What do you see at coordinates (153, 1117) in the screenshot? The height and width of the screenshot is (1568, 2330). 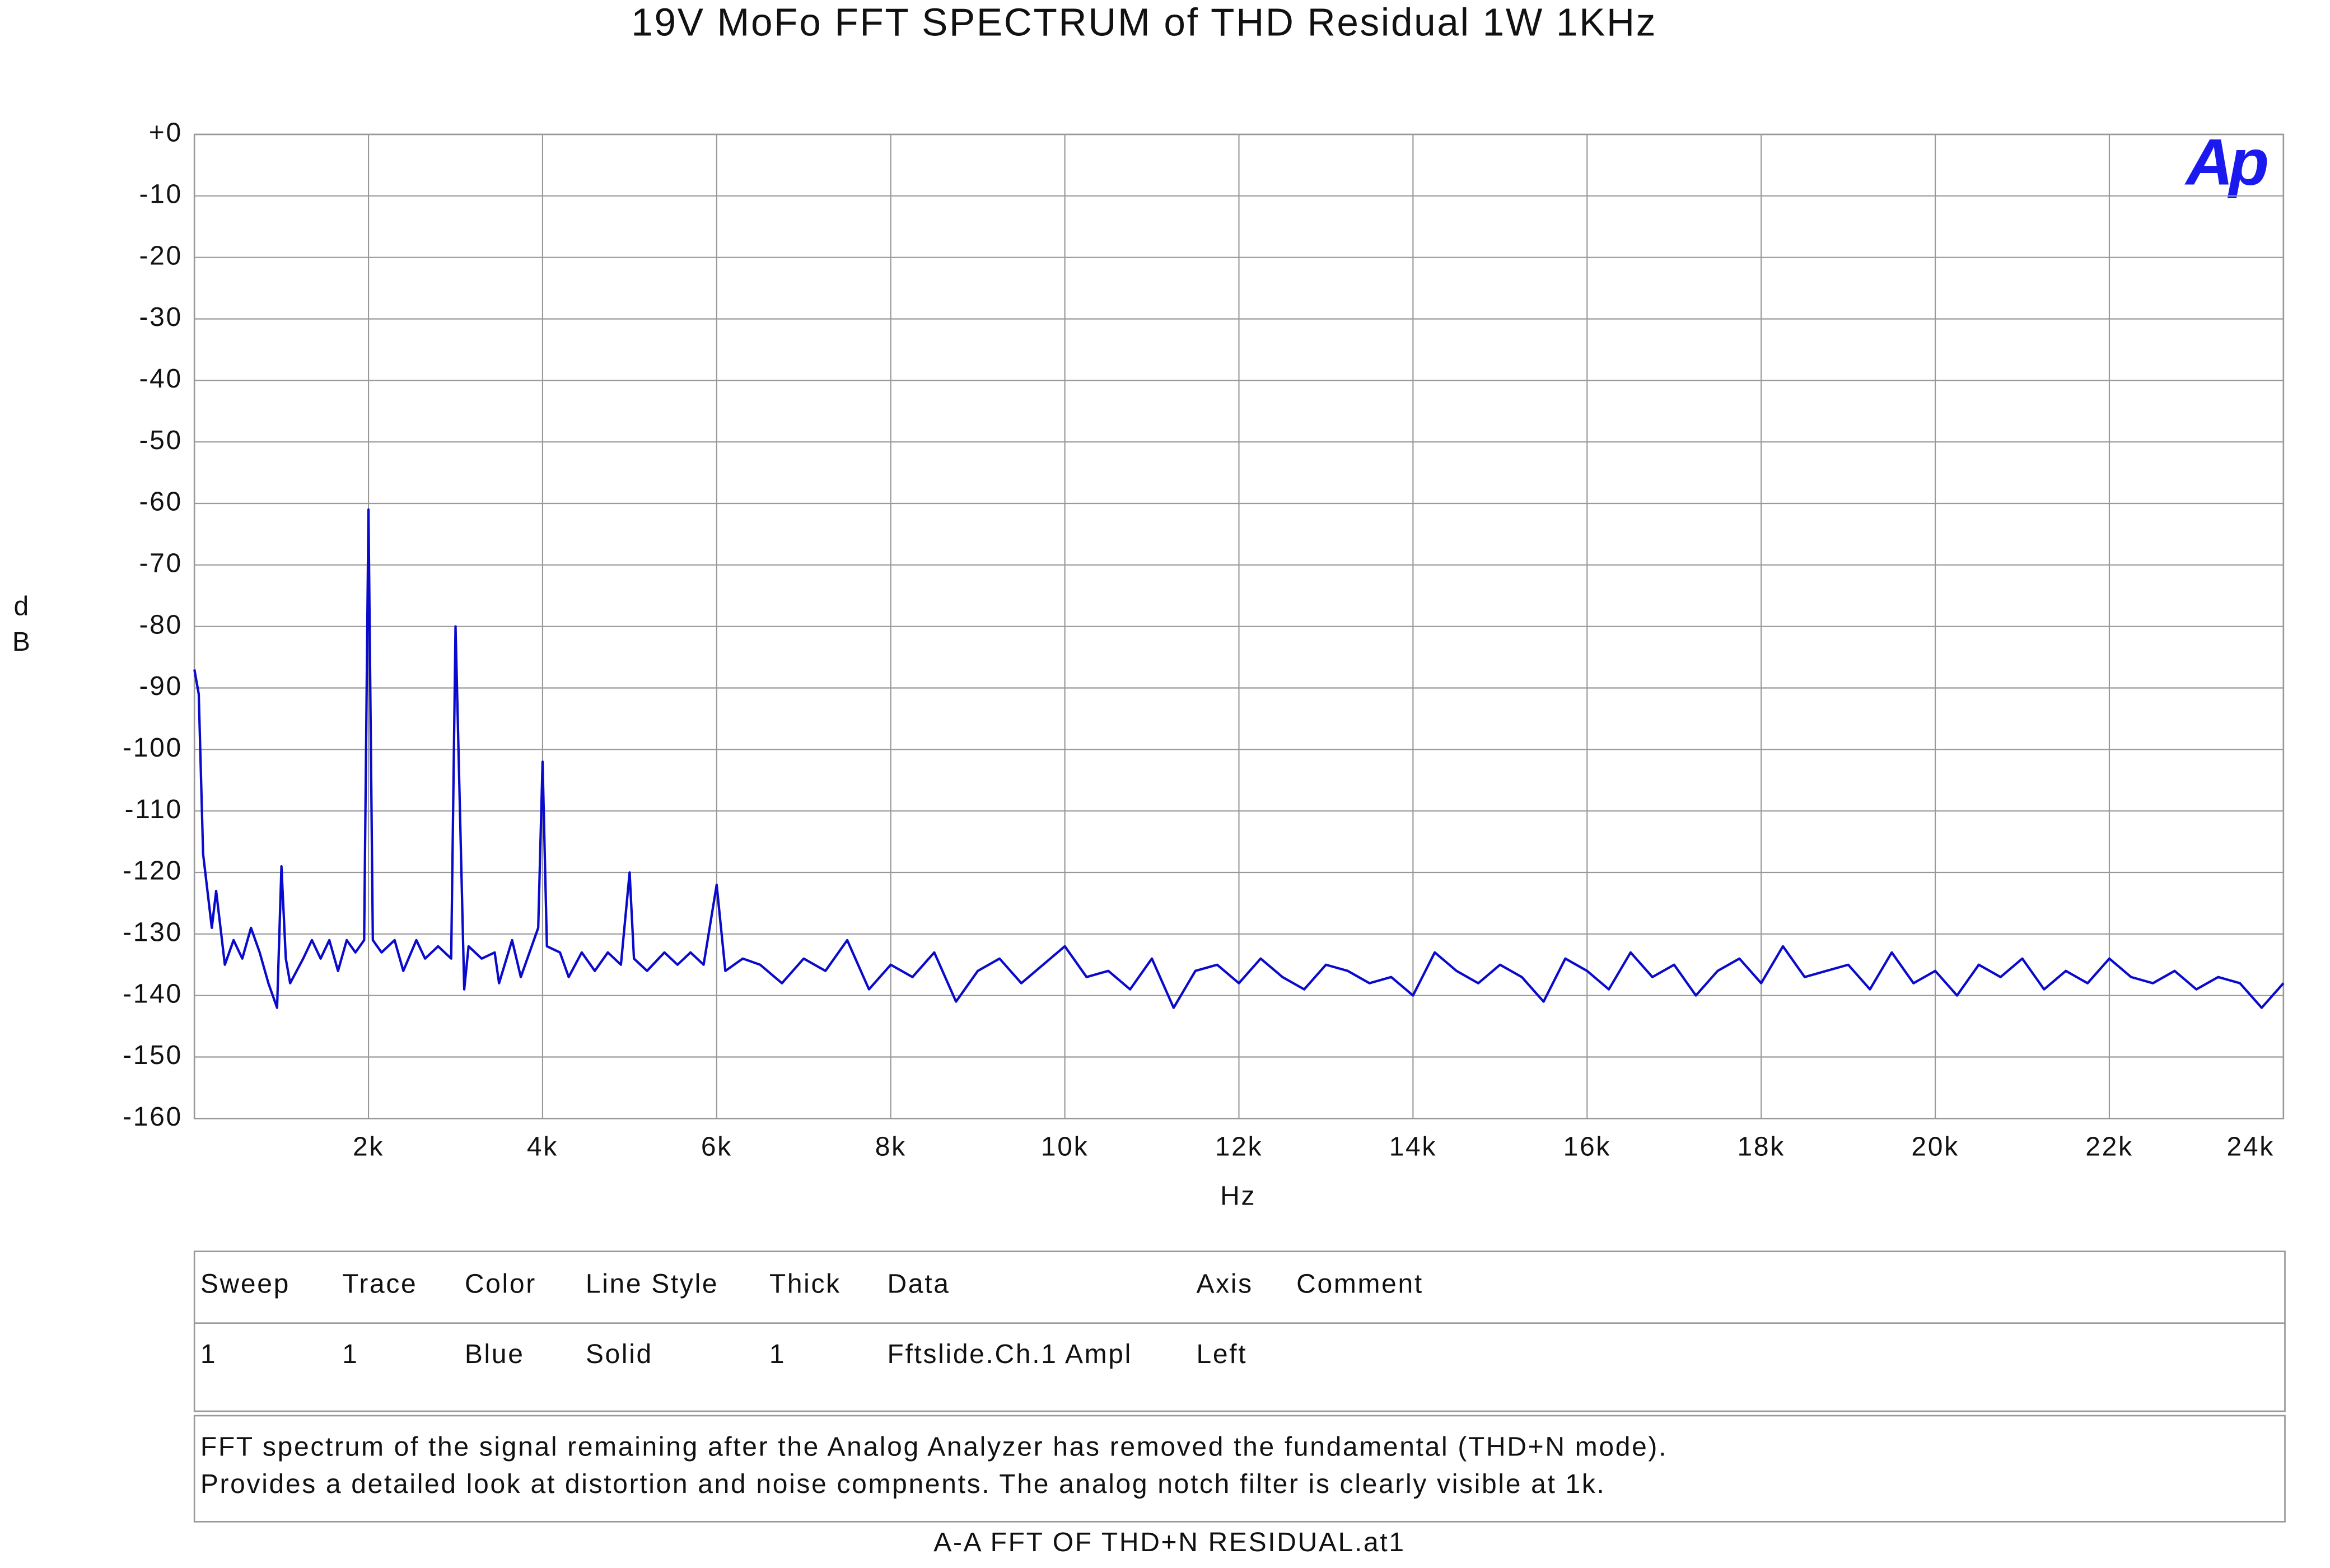 I see `y-tick-label: -160` at bounding box center [153, 1117].